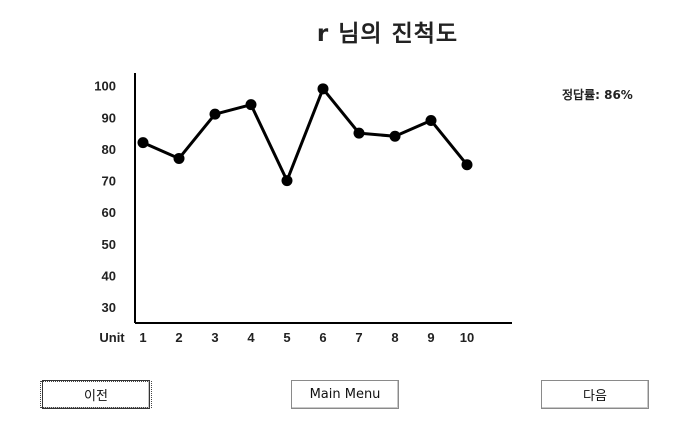 The image size is (690, 429). Describe the element at coordinates (142, 337) in the screenshot. I see `x-tick-label: 1` at that location.